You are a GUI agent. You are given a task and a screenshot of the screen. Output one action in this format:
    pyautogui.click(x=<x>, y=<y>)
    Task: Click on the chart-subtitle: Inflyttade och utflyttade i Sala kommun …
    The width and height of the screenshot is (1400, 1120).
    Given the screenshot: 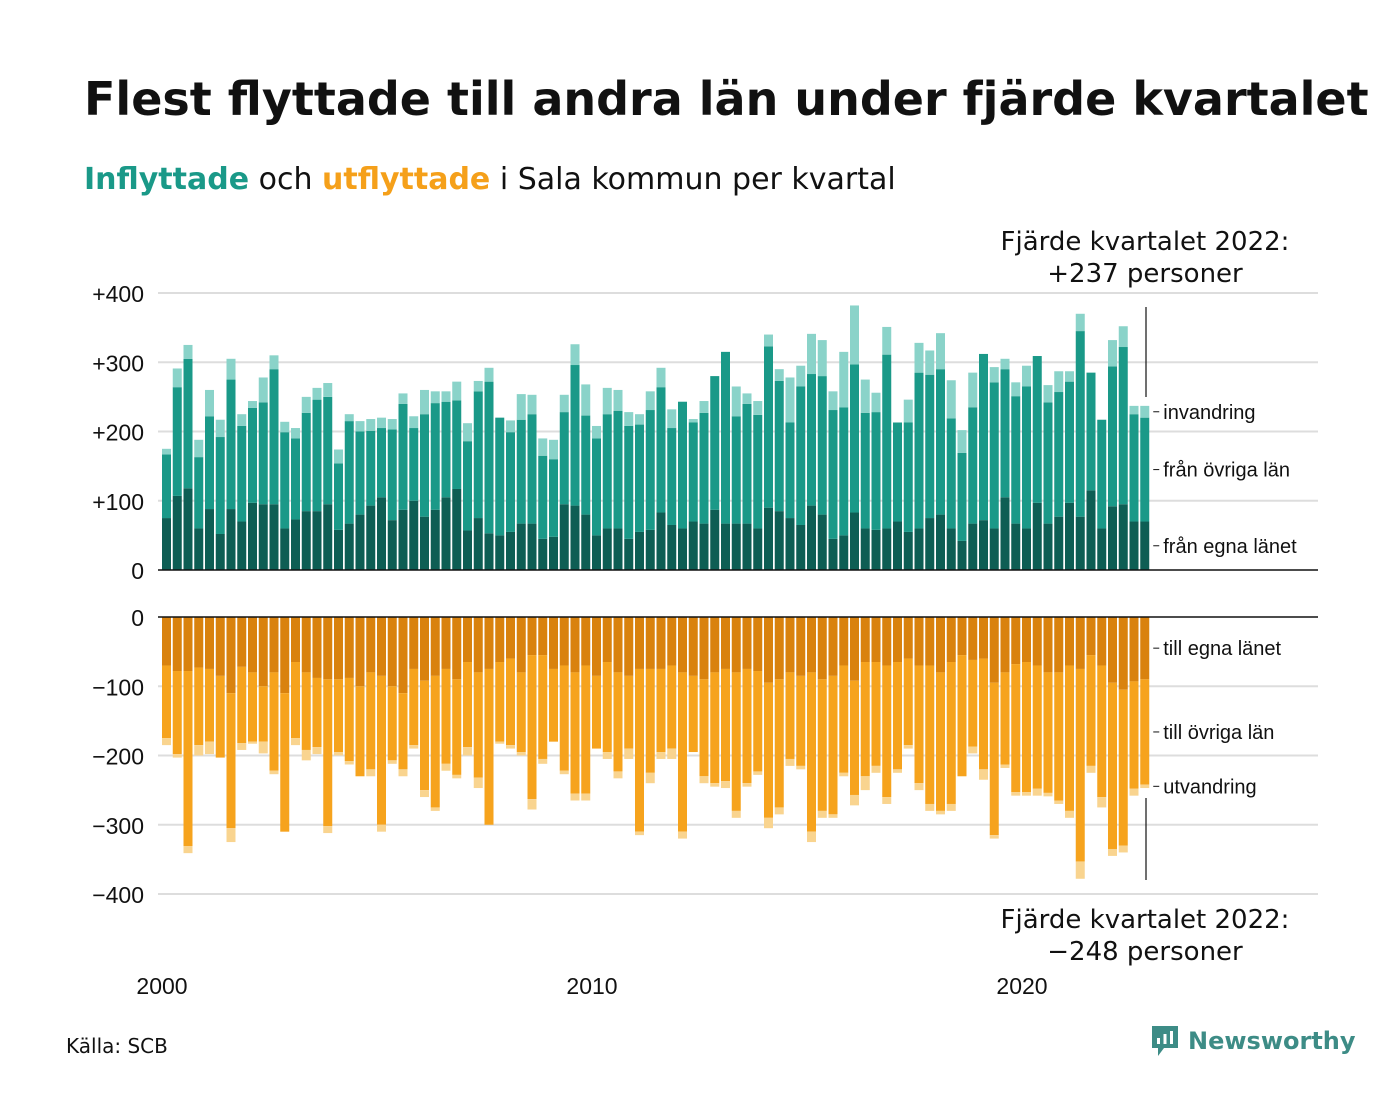 What is the action you would take?
    pyautogui.click(x=490, y=179)
    